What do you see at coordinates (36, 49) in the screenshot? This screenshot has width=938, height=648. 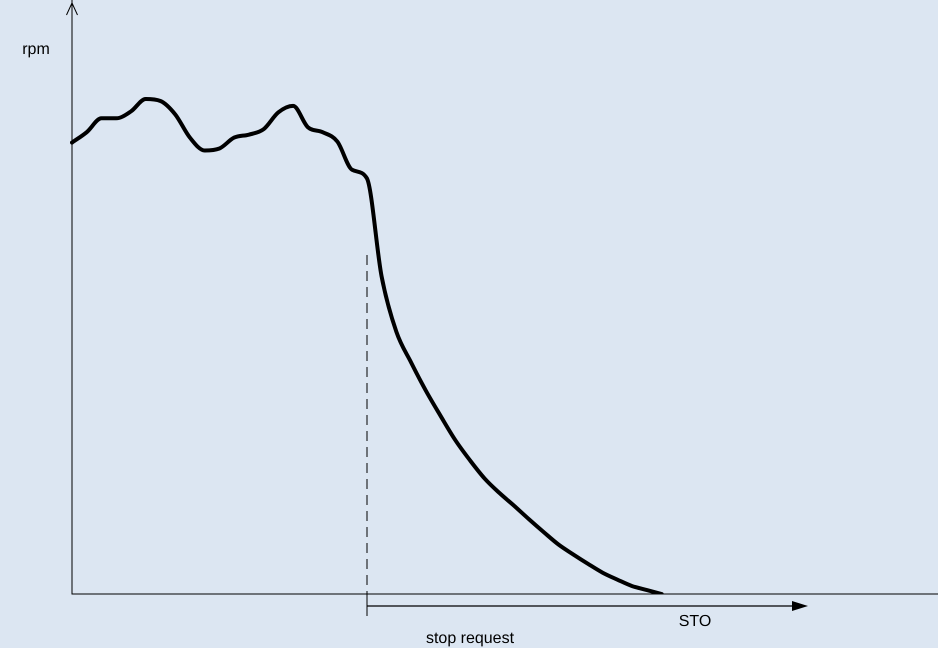 I see `y-axis-title: rpm` at bounding box center [36, 49].